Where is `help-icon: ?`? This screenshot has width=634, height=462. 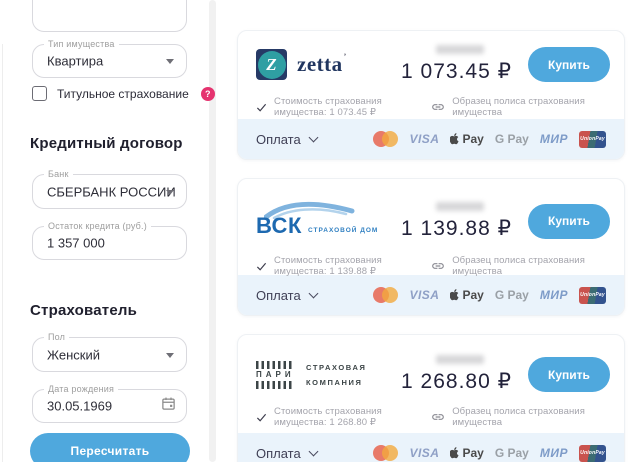
help-icon: ? is located at coordinates (207, 93).